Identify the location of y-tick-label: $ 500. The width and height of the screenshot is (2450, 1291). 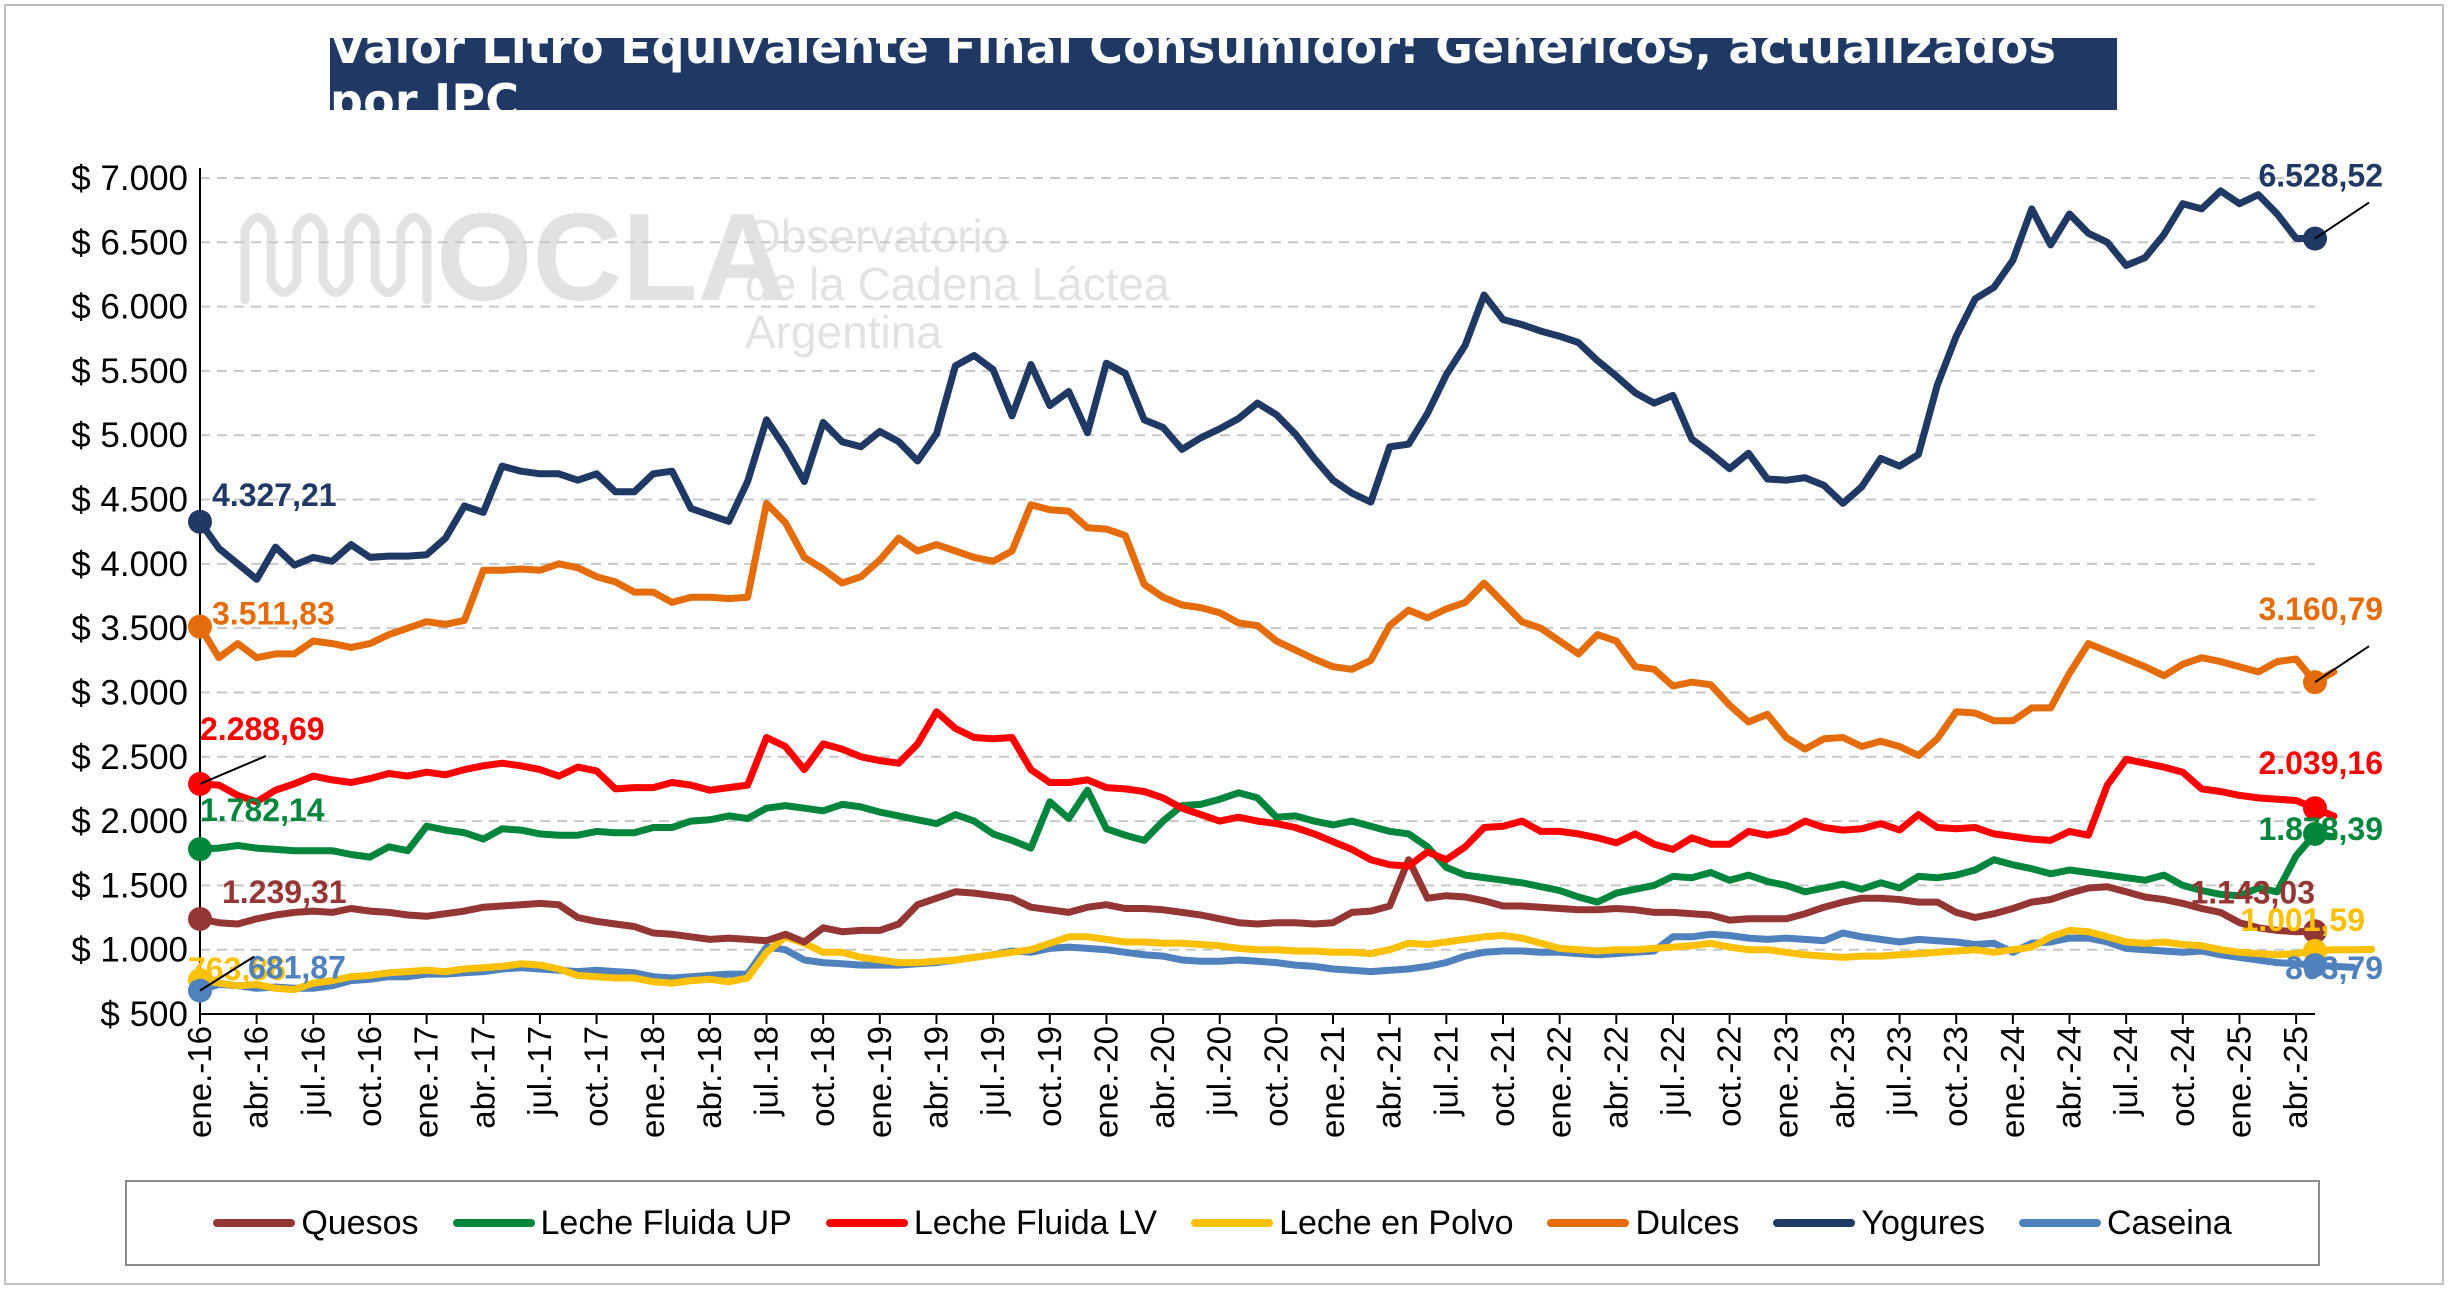
(144, 1014).